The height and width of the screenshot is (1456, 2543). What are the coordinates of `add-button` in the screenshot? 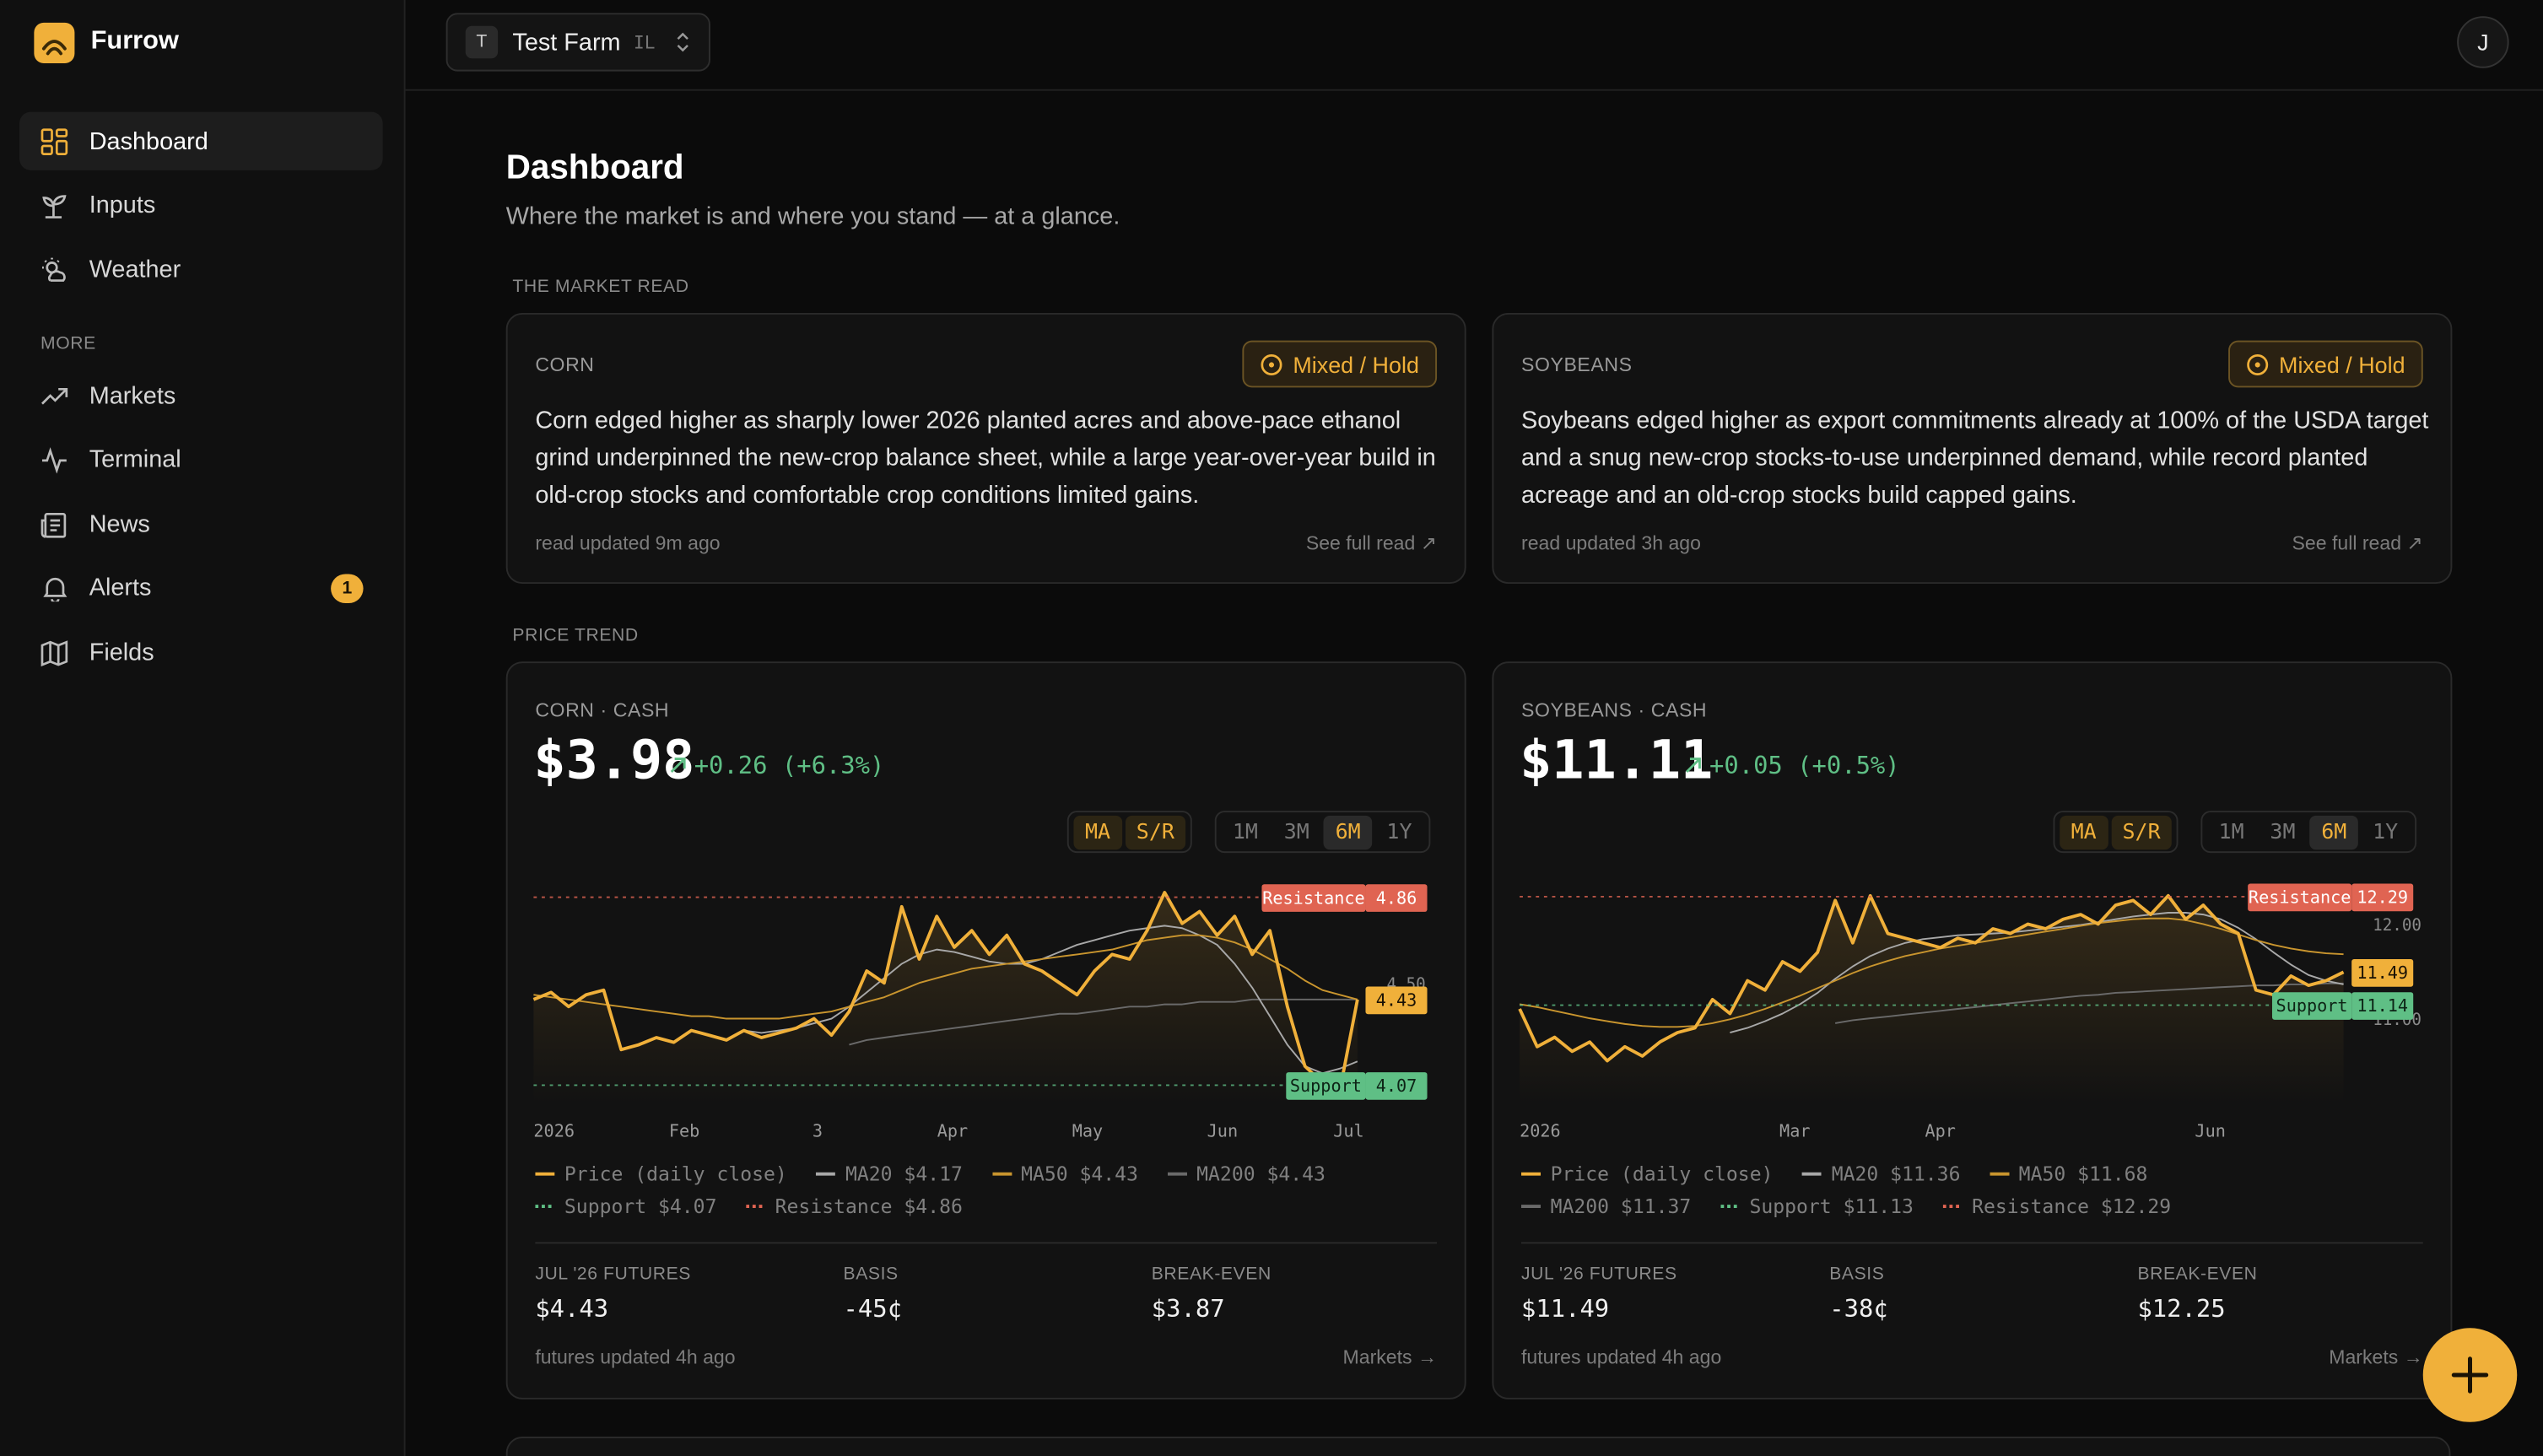 It's located at (2470, 1375).